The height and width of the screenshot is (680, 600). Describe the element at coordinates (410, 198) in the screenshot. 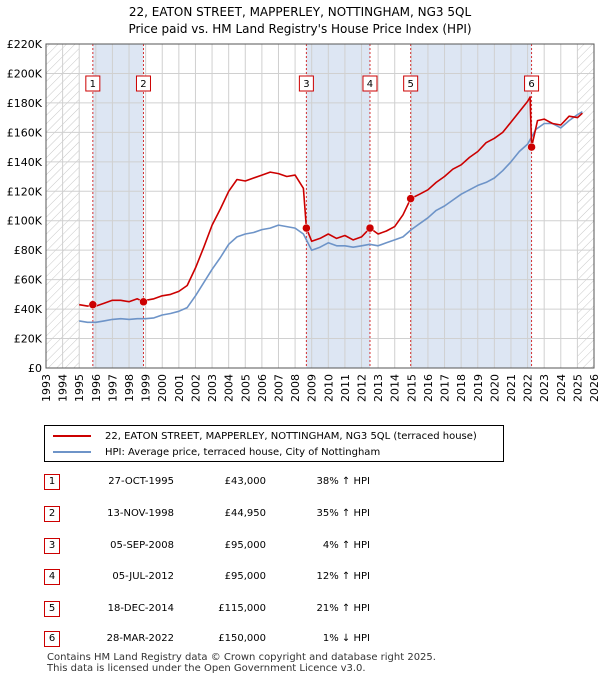

I see `sale-5-point` at that location.